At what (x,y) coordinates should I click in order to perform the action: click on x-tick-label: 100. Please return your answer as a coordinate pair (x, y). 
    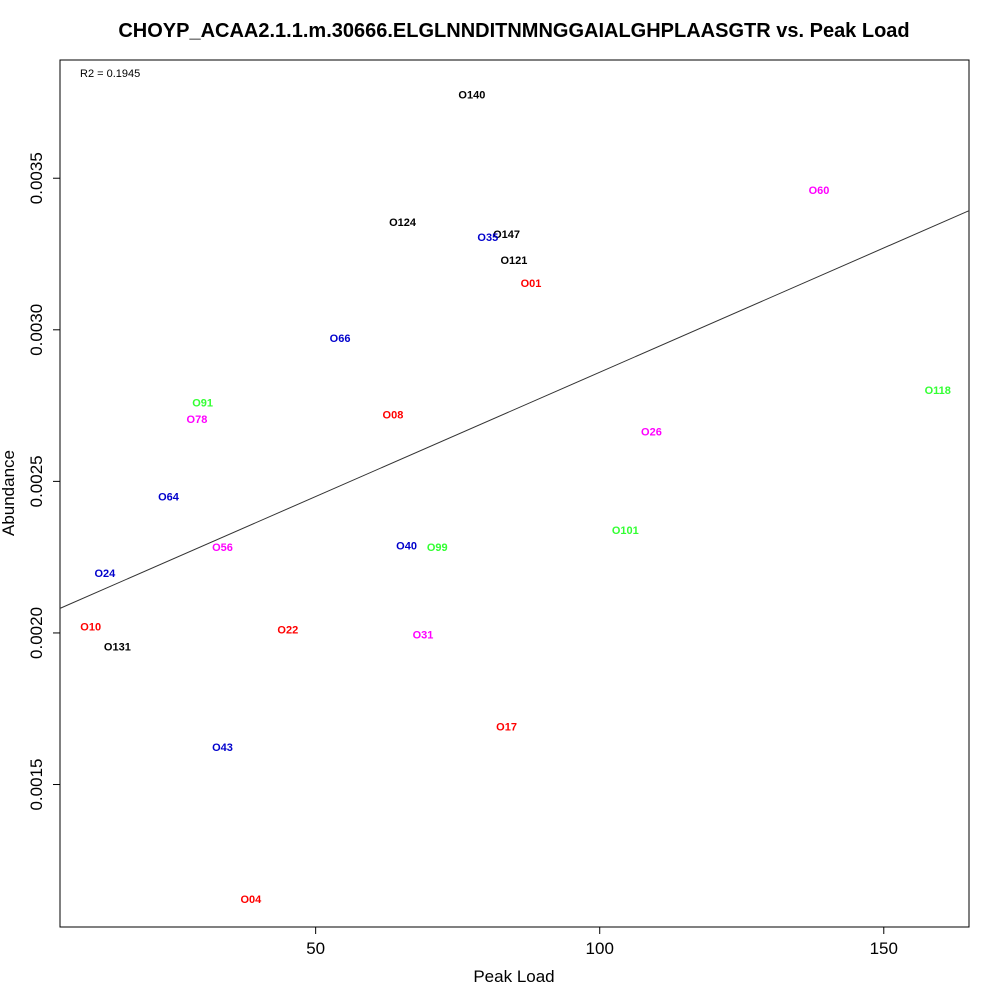
    Looking at the image, I should click on (600, 948).